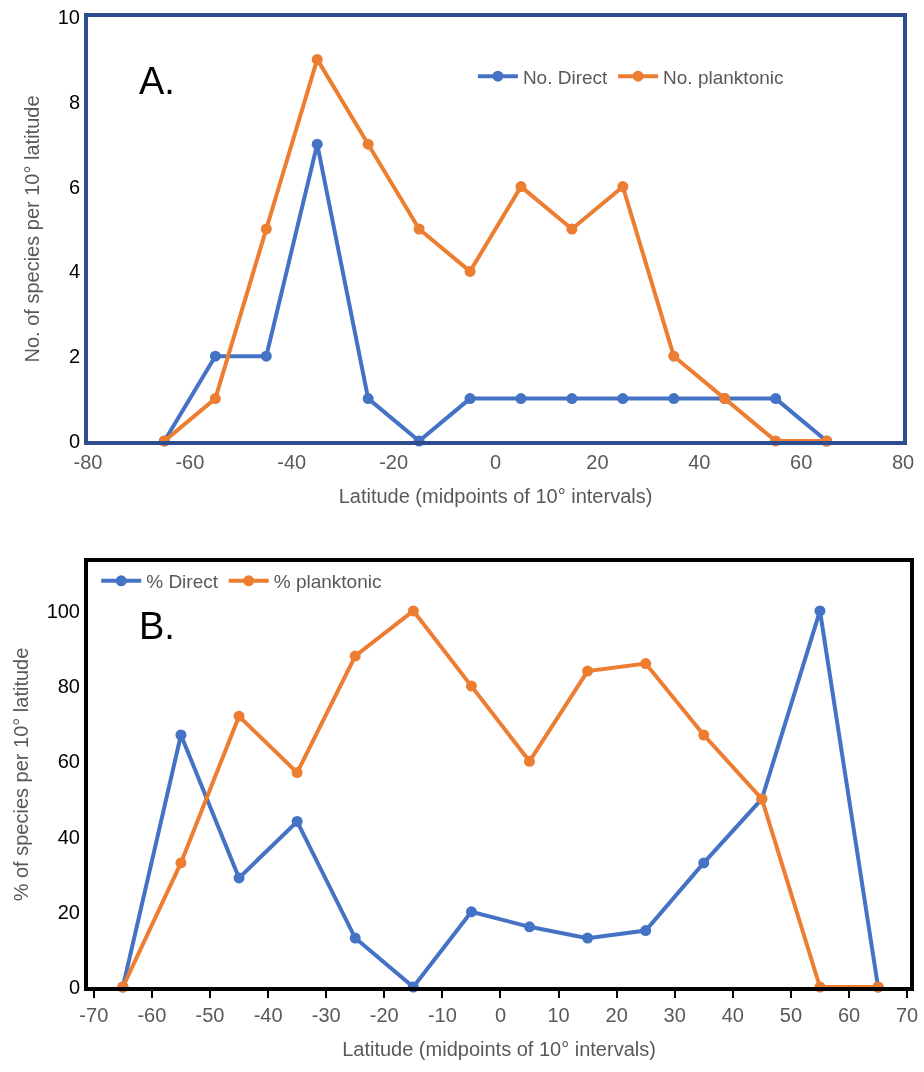 This screenshot has width=924, height=1072. What do you see at coordinates (157, 626) in the screenshot?
I see `annotation: B.` at bounding box center [157, 626].